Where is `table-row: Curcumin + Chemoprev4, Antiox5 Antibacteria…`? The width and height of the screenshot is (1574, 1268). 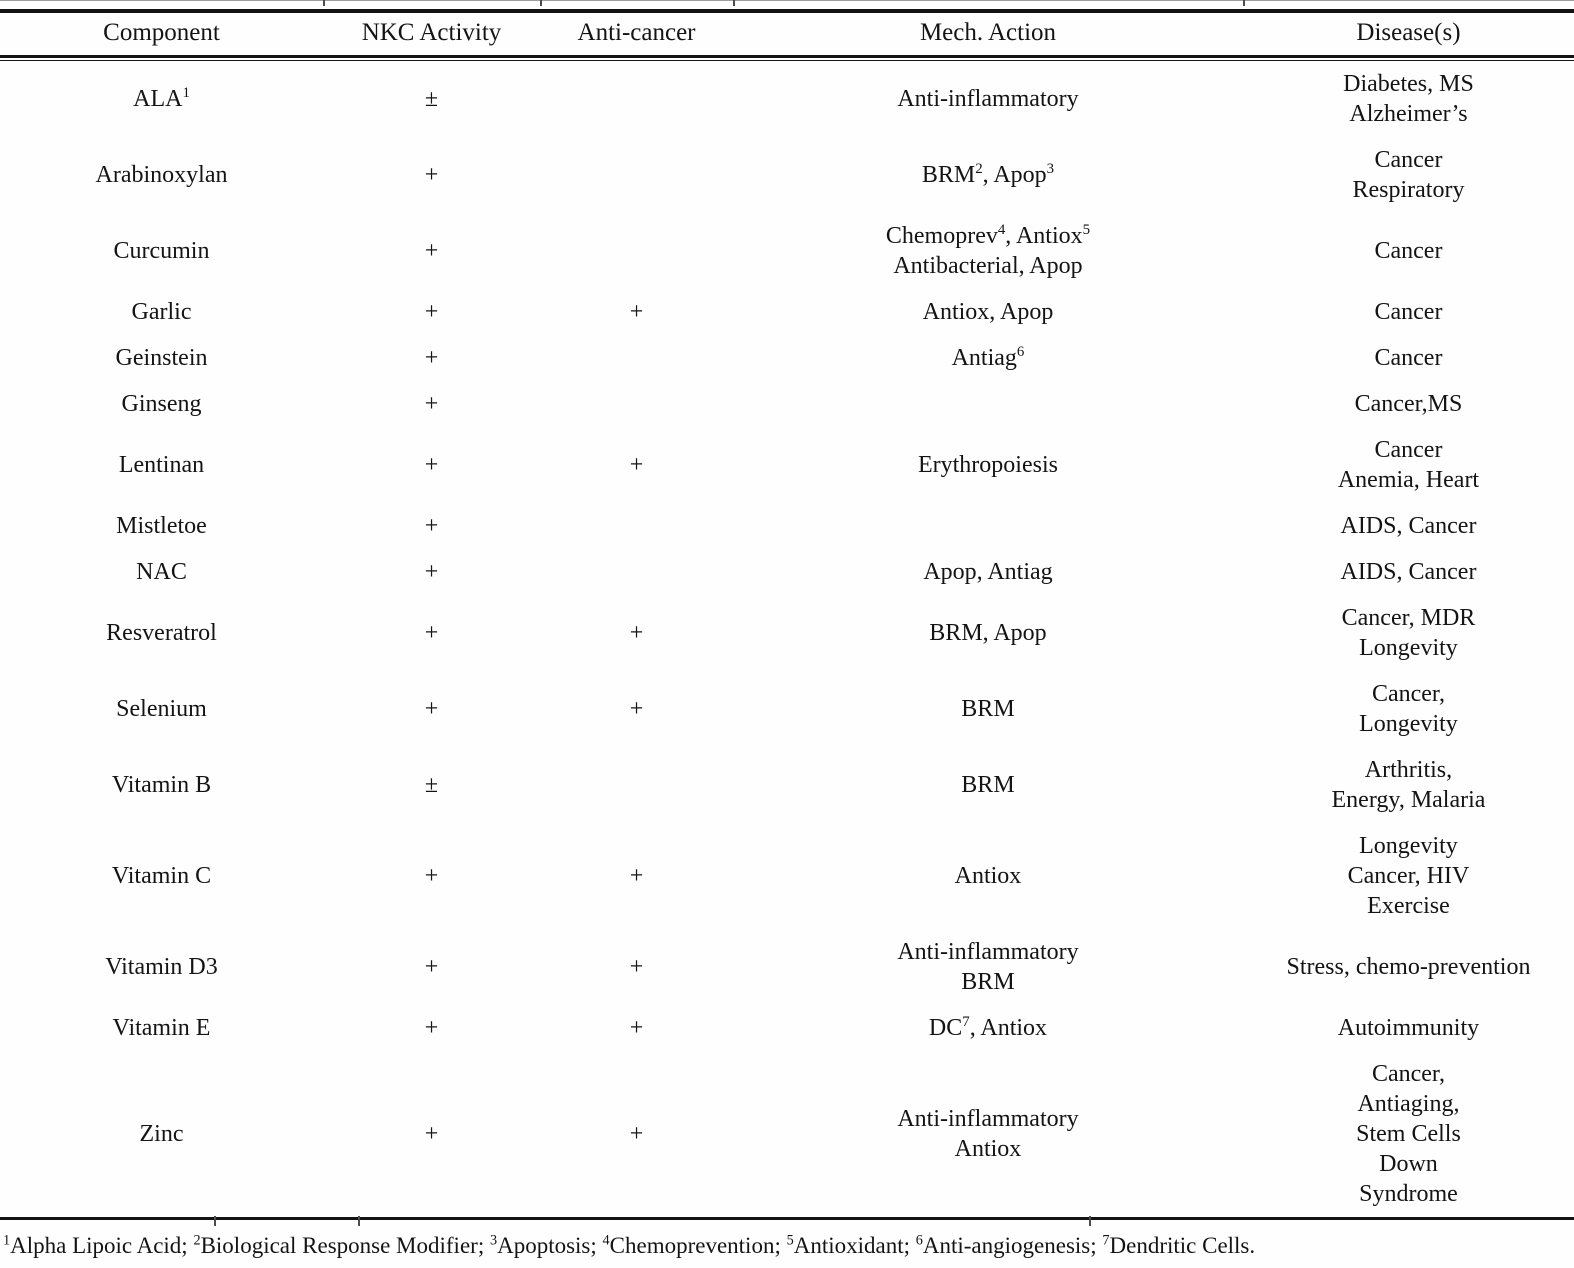 table-row: Curcumin + Chemoprev4, Antiox5 Antibacteria… is located at coordinates (787, 251).